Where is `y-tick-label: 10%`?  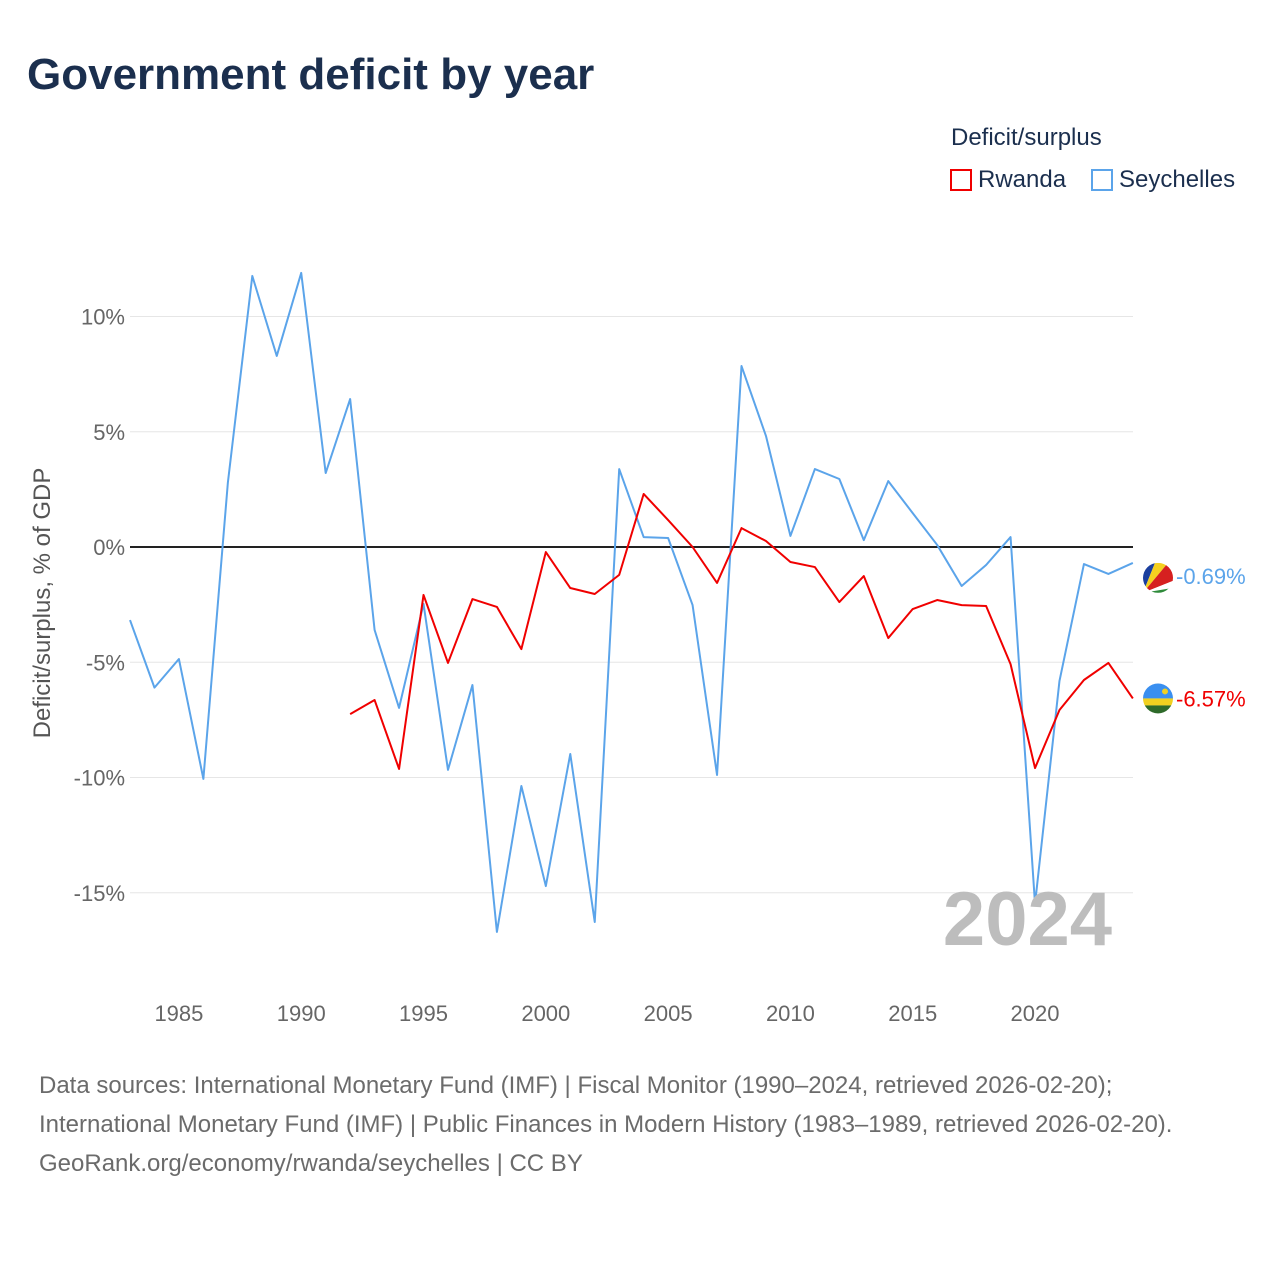
y-tick-label: 10% is located at coordinates (103, 317).